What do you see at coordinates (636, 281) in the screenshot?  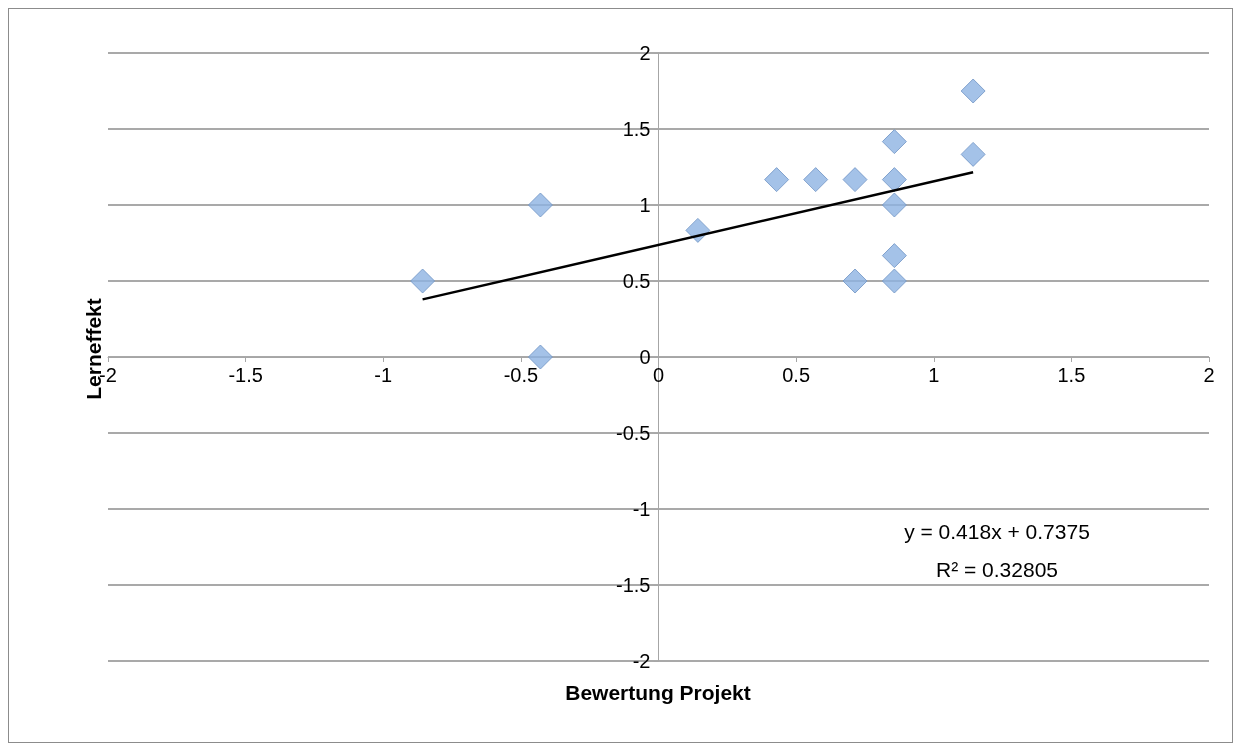 I see `y-tick-label: 0.5` at bounding box center [636, 281].